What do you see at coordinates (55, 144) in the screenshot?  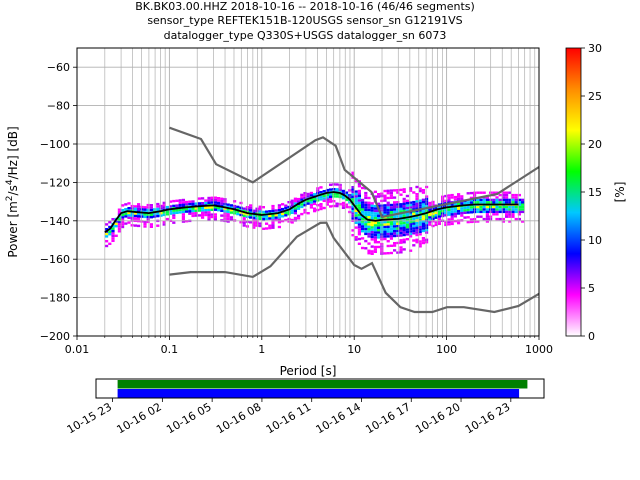 I see `y-tick-label: −100` at bounding box center [55, 144].